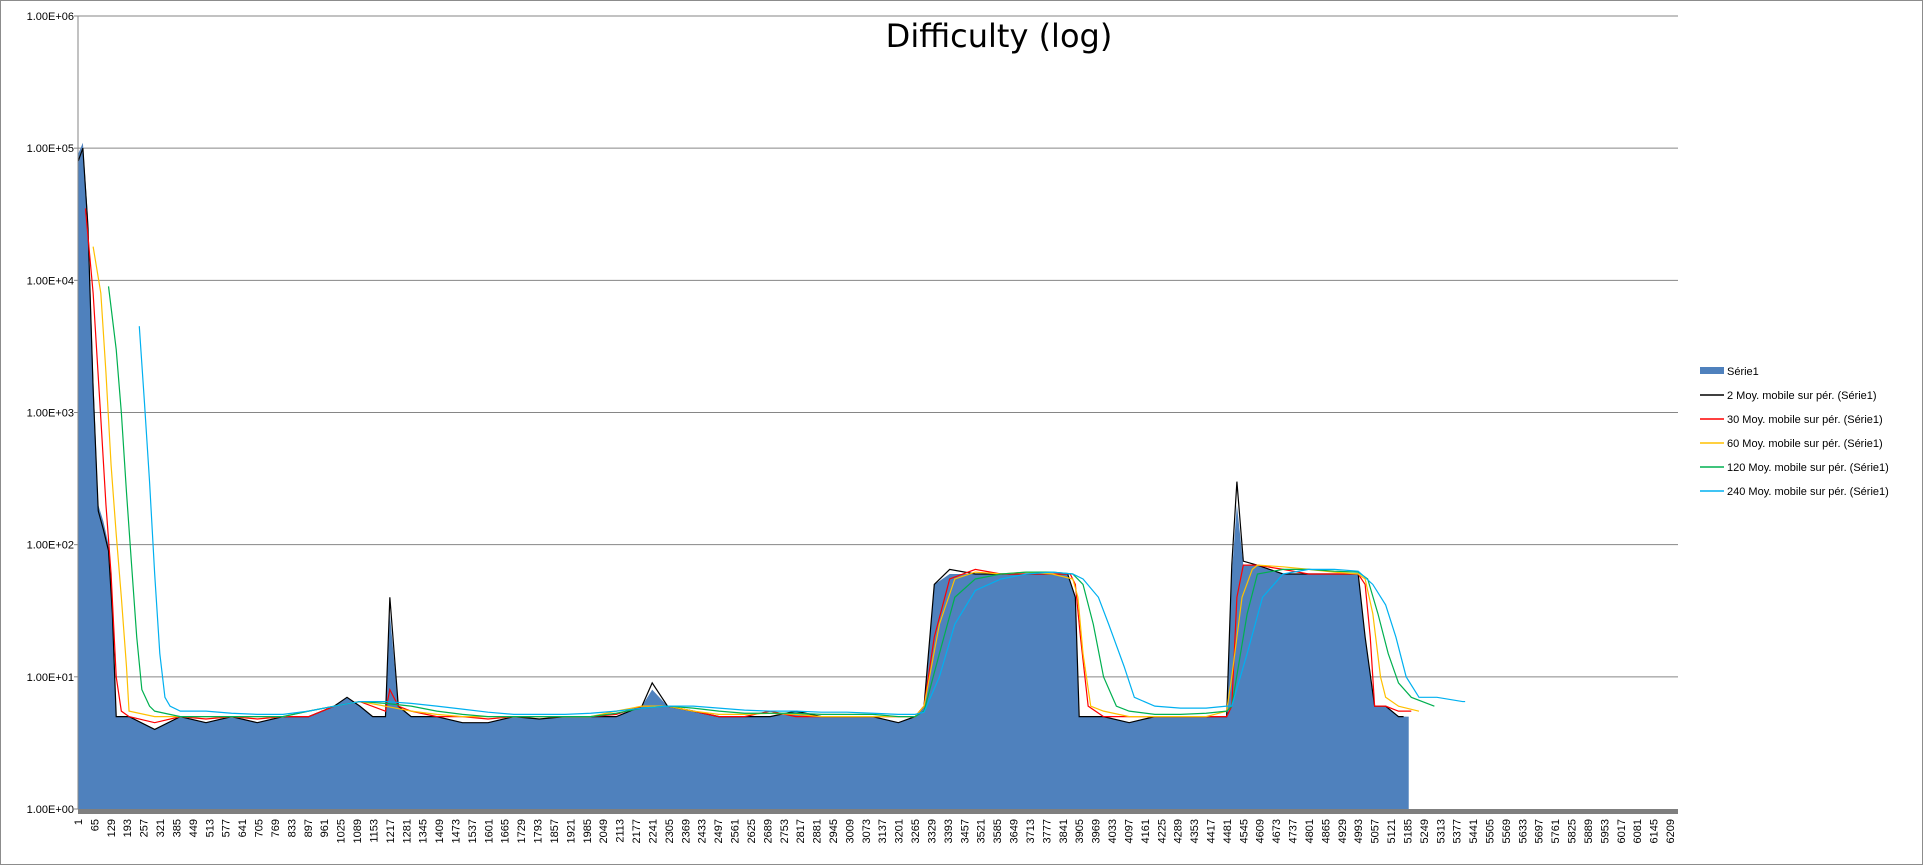 The image size is (1923, 865). I want to click on x-tick-label: 3777, so click(1047, 831).